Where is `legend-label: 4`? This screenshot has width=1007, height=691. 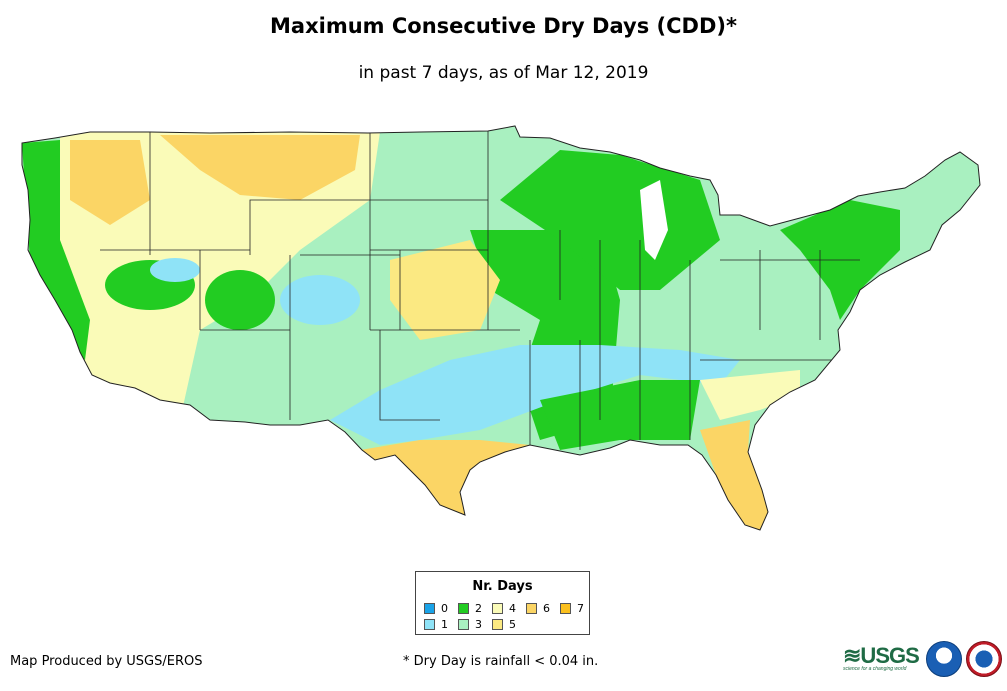 legend-label: 4 is located at coordinates (512, 608).